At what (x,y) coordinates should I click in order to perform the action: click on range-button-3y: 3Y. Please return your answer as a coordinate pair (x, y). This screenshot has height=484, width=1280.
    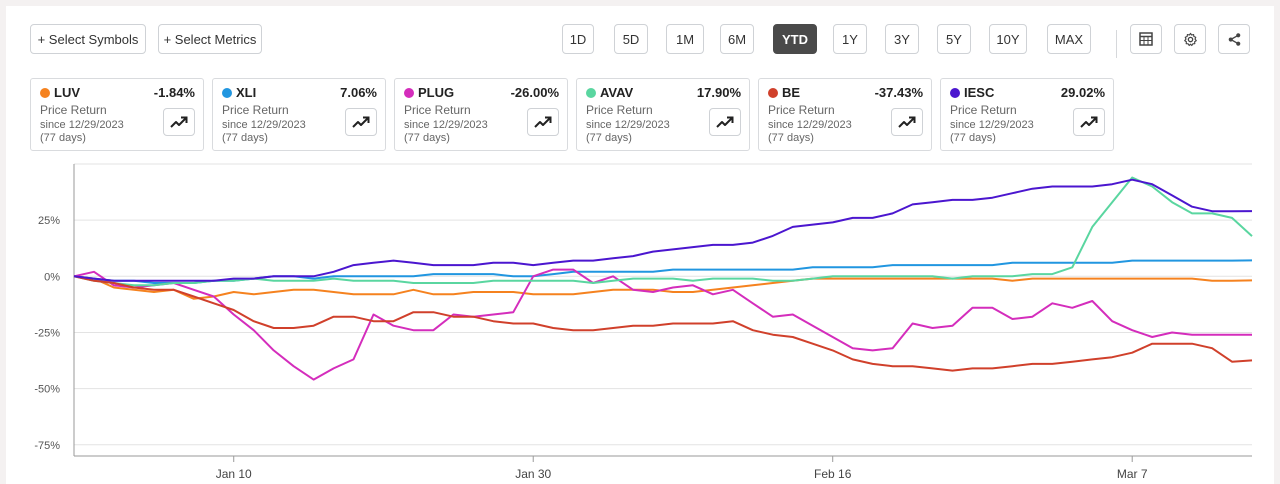
    Looking at the image, I should click on (902, 39).